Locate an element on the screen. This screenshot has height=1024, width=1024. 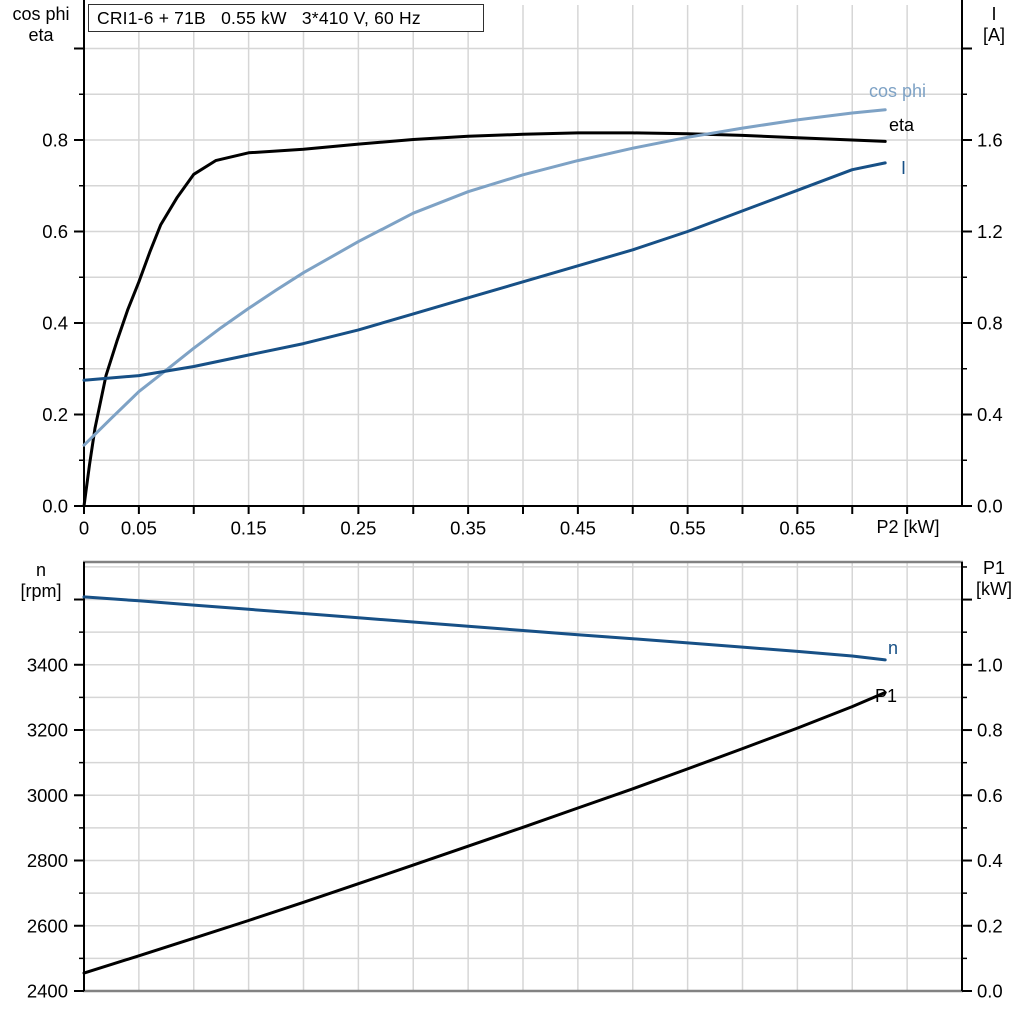
chart-title-box: CRI1-6 + 71B 0.55 kW 3*410 V, 60 Hz is located at coordinates (286, 18).